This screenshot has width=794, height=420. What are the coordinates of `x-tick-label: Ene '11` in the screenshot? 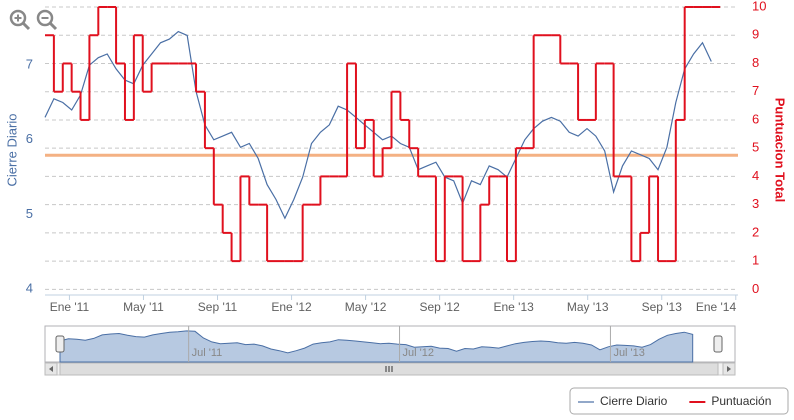 It's located at (70, 307).